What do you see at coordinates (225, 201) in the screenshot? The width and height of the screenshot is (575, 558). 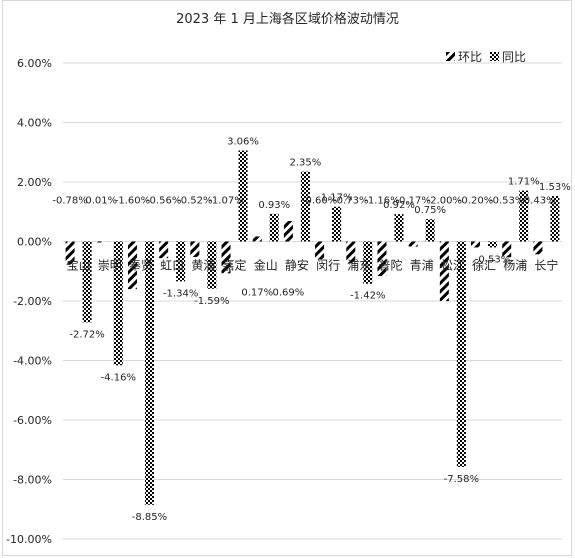 I see `data-label-huanbi: -1.07%` at bounding box center [225, 201].